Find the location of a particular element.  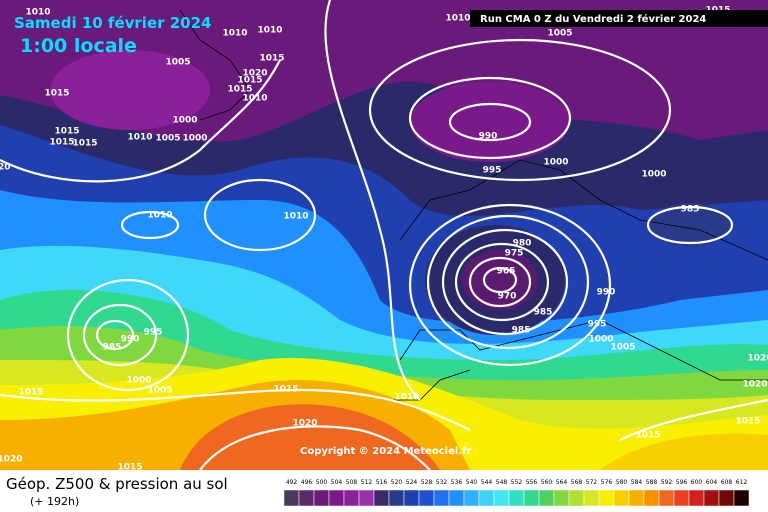

scale-label: 580 is located at coordinates (622, 482).